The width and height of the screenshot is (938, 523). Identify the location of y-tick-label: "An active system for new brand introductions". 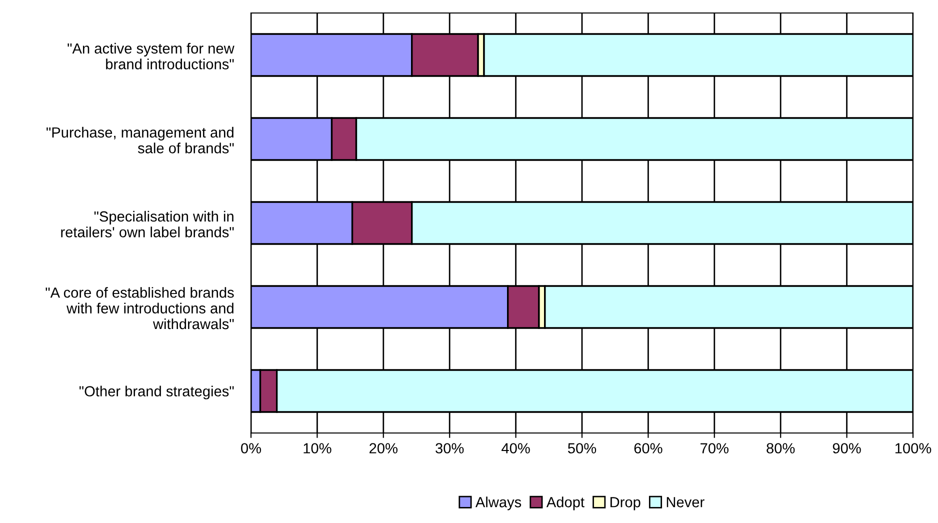
(151, 56).